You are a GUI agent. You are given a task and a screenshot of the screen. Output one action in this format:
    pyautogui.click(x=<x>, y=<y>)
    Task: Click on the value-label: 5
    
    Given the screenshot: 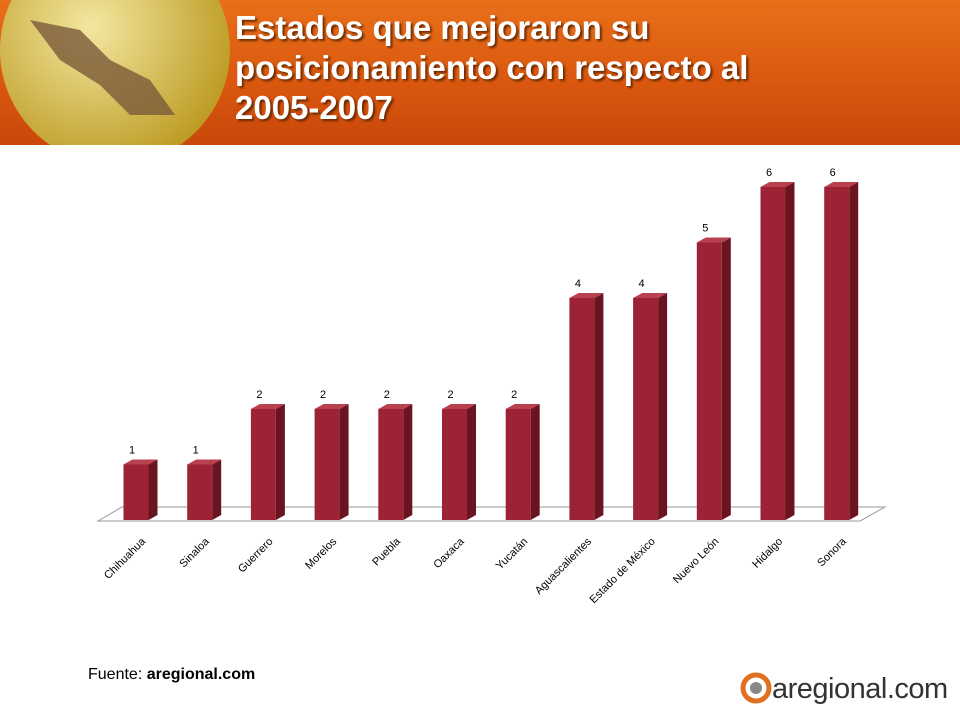 What is the action you would take?
    pyautogui.click(x=705, y=228)
    